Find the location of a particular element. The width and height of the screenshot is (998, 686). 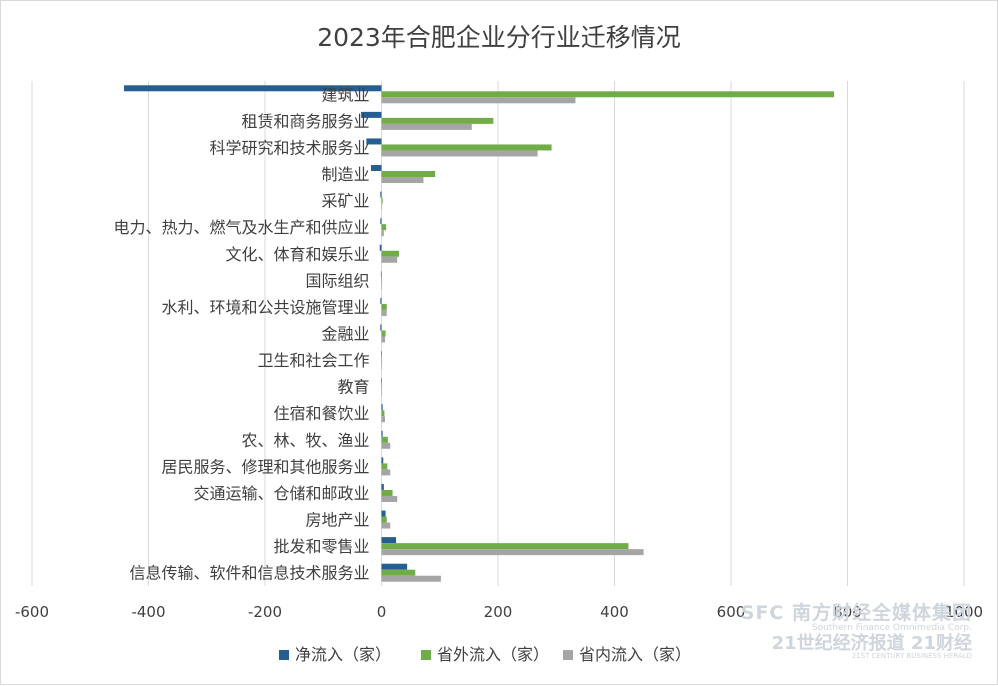

category-label: 建筑业 is located at coordinates (345, 94).